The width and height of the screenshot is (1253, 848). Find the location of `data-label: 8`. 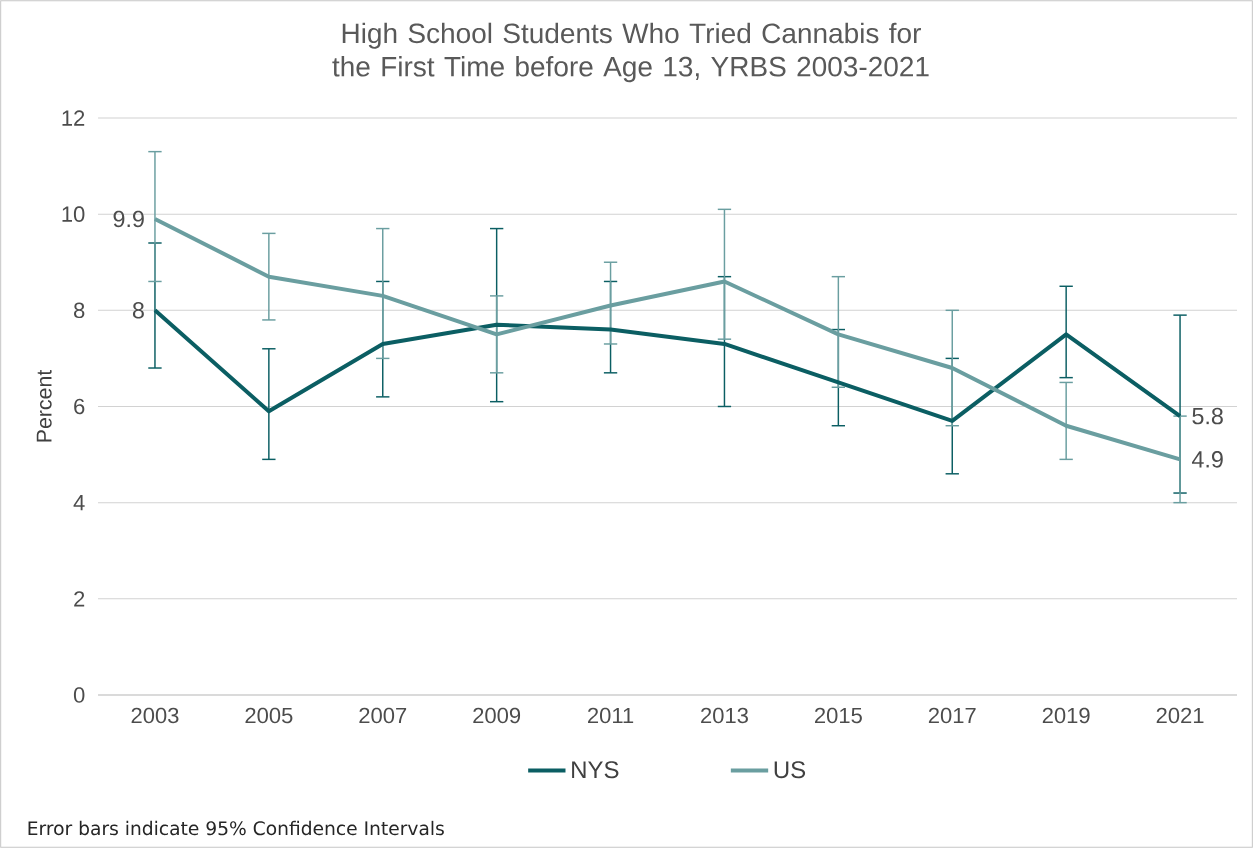

data-label: 8 is located at coordinates (138, 310).